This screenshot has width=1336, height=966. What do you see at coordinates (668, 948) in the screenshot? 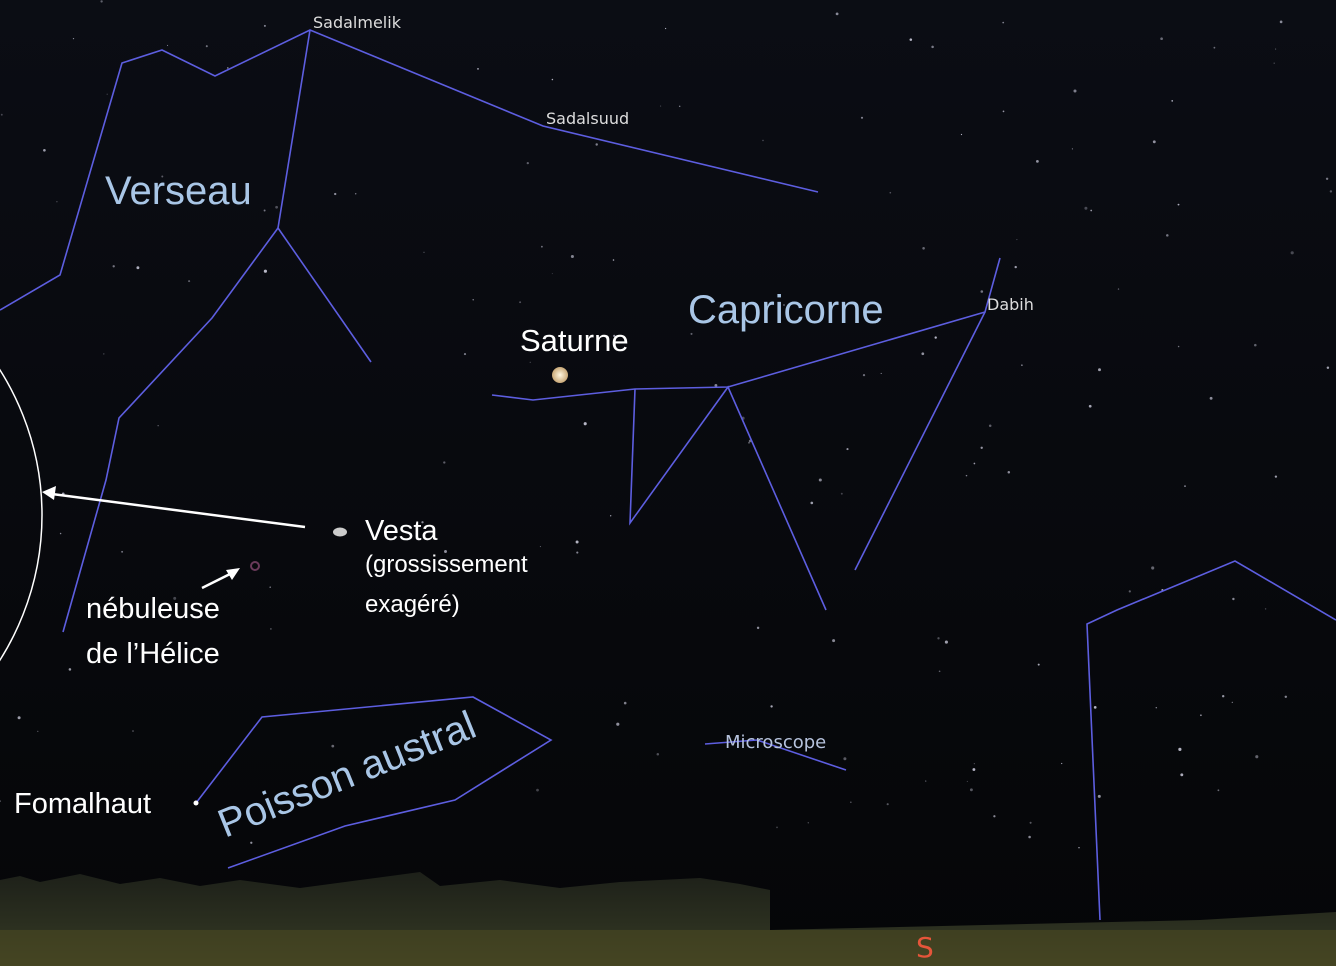
I see `ground` at bounding box center [668, 948].